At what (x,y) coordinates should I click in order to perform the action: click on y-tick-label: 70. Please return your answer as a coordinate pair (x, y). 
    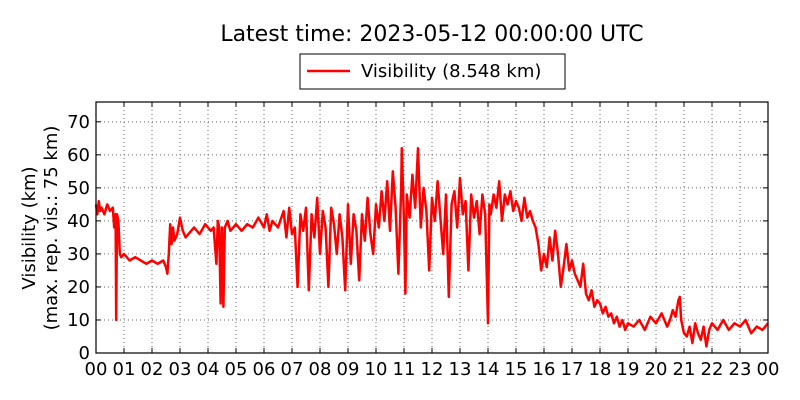
    Looking at the image, I should click on (78, 122).